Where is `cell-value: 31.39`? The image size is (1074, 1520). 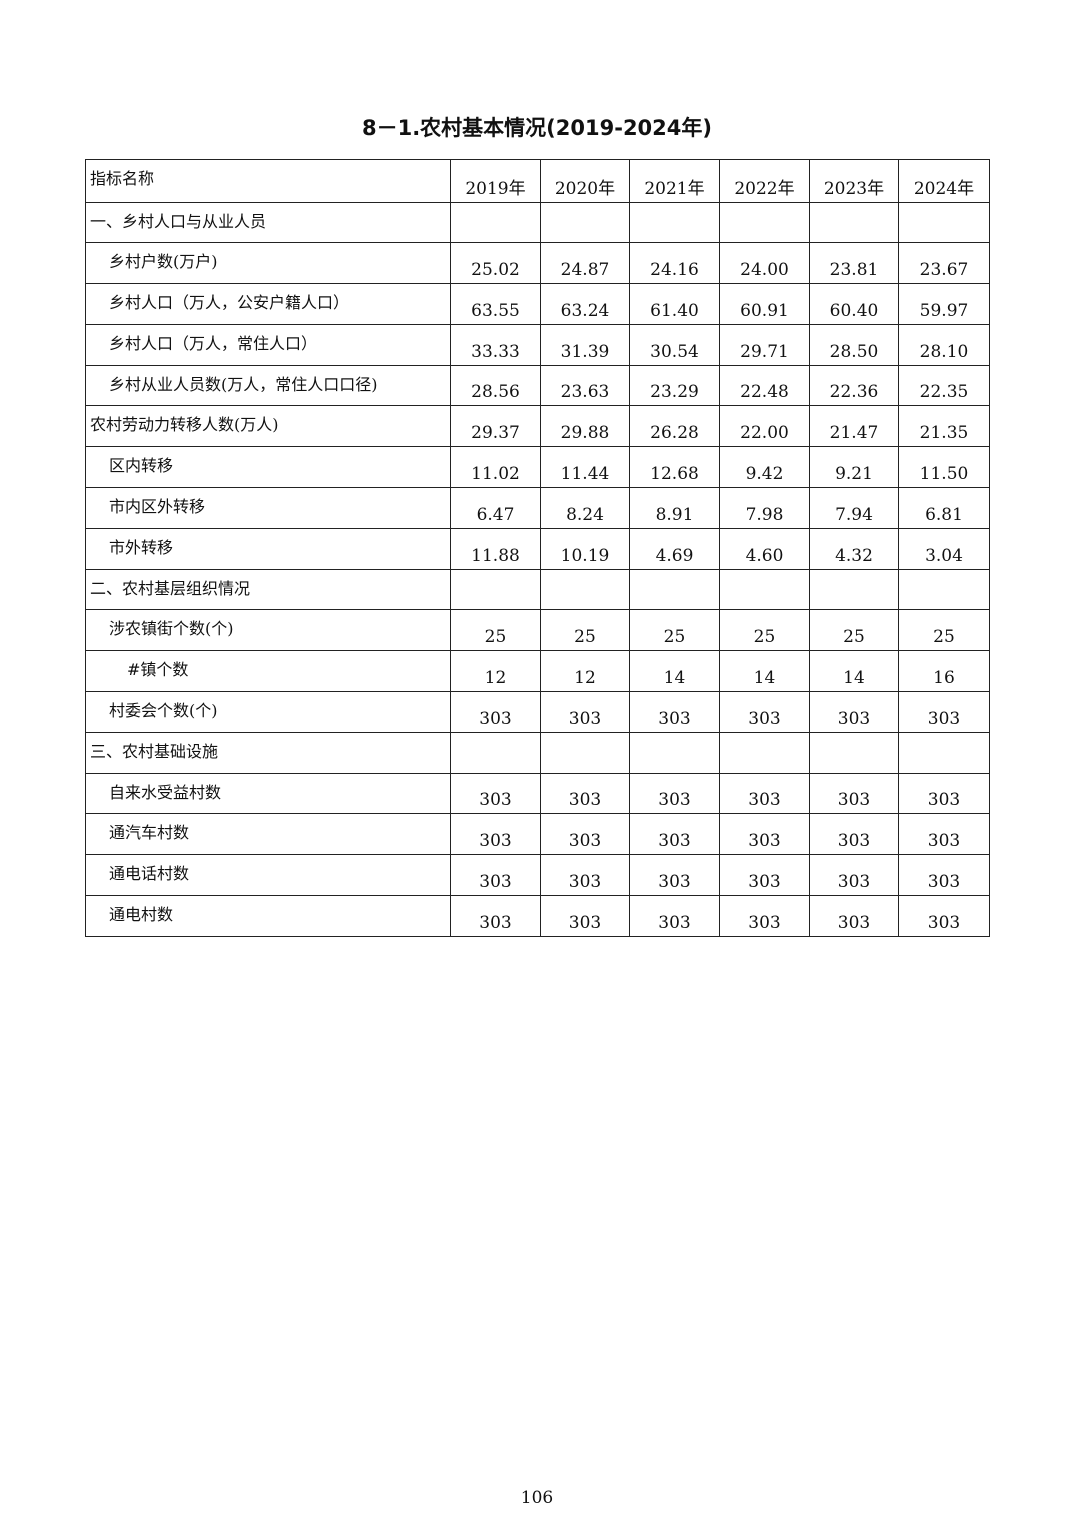
cell-value: 31.39 is located at coordinates (585, 344).